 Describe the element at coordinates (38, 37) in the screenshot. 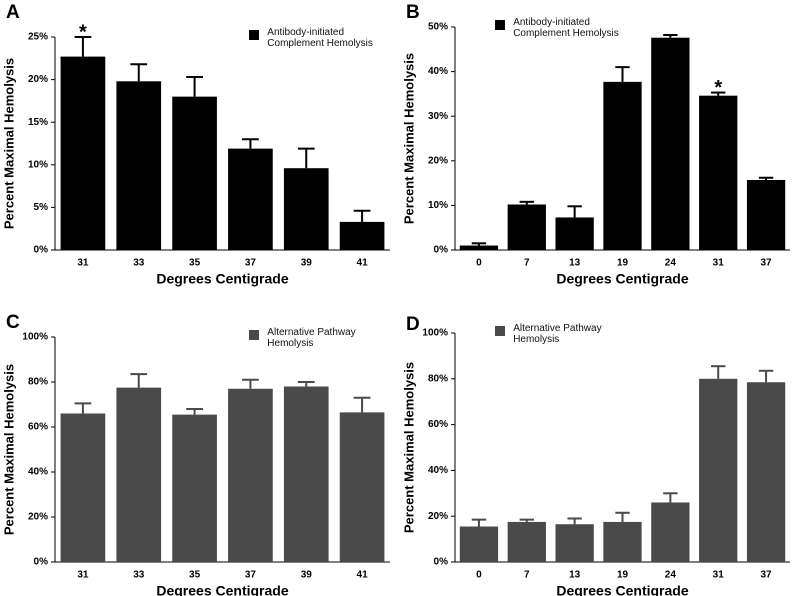

I see `y-tick-label: 25%` at that location.